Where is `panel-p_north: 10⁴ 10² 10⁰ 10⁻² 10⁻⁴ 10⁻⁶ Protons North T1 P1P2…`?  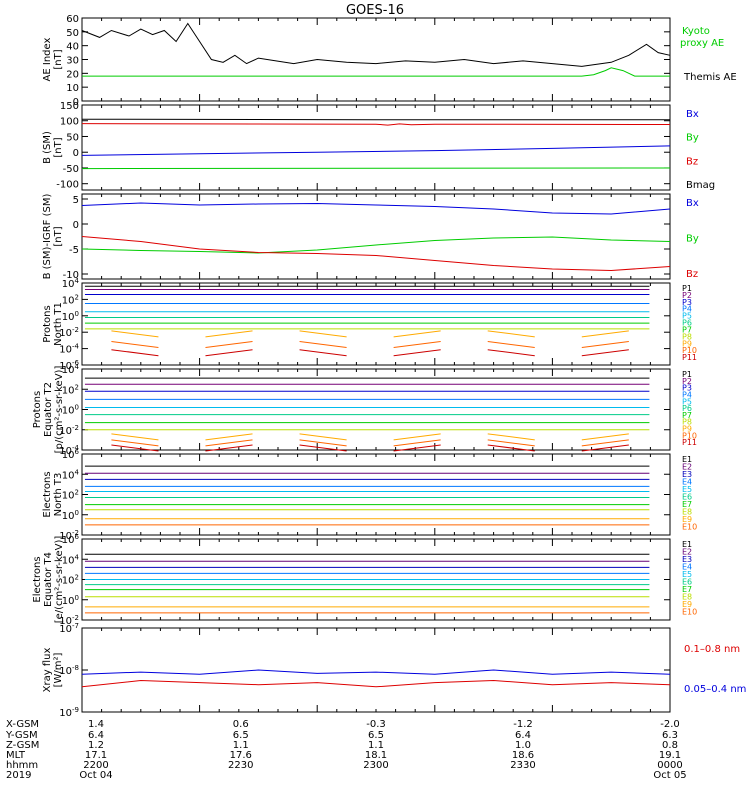 panel-p_north: 10⁴ 10² 10⁰ 10⁻² 10⁻⁴ 10⁻⁶ Protons North T1 P1P2… is located at coordinates (369, 324).